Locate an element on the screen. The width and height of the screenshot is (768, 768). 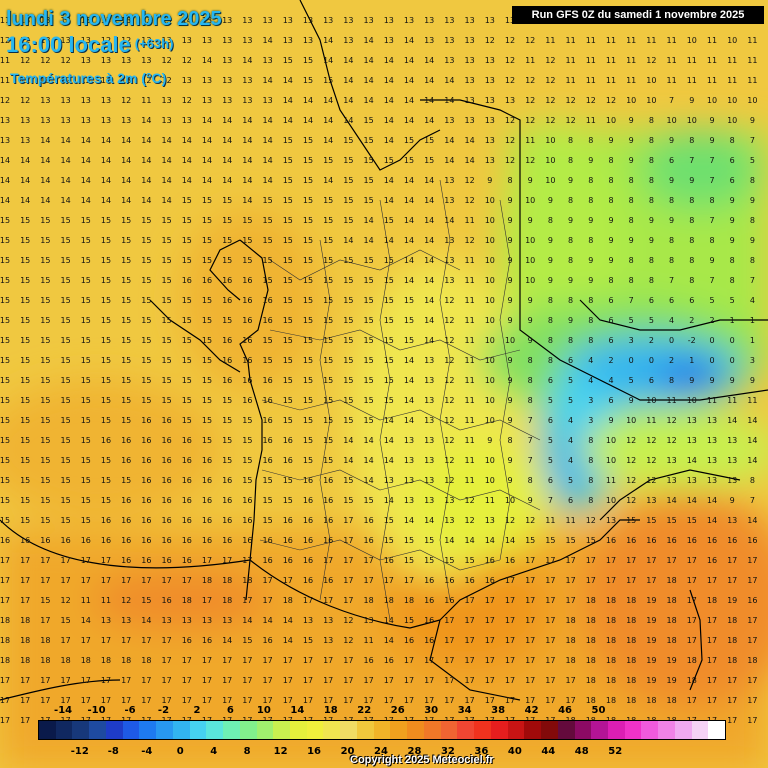
grid-value: 0 is located at coordinates (712, 340).